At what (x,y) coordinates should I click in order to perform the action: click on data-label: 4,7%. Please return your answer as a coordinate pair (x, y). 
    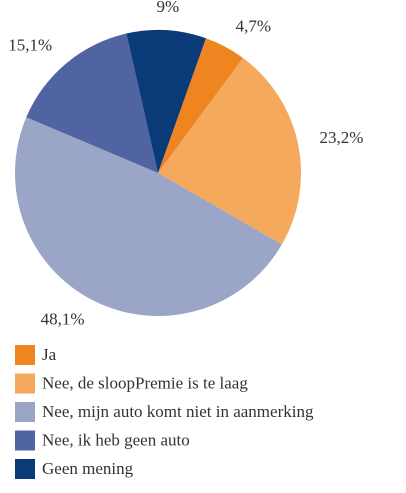
    Looking at the image, I should click on (253, 25).